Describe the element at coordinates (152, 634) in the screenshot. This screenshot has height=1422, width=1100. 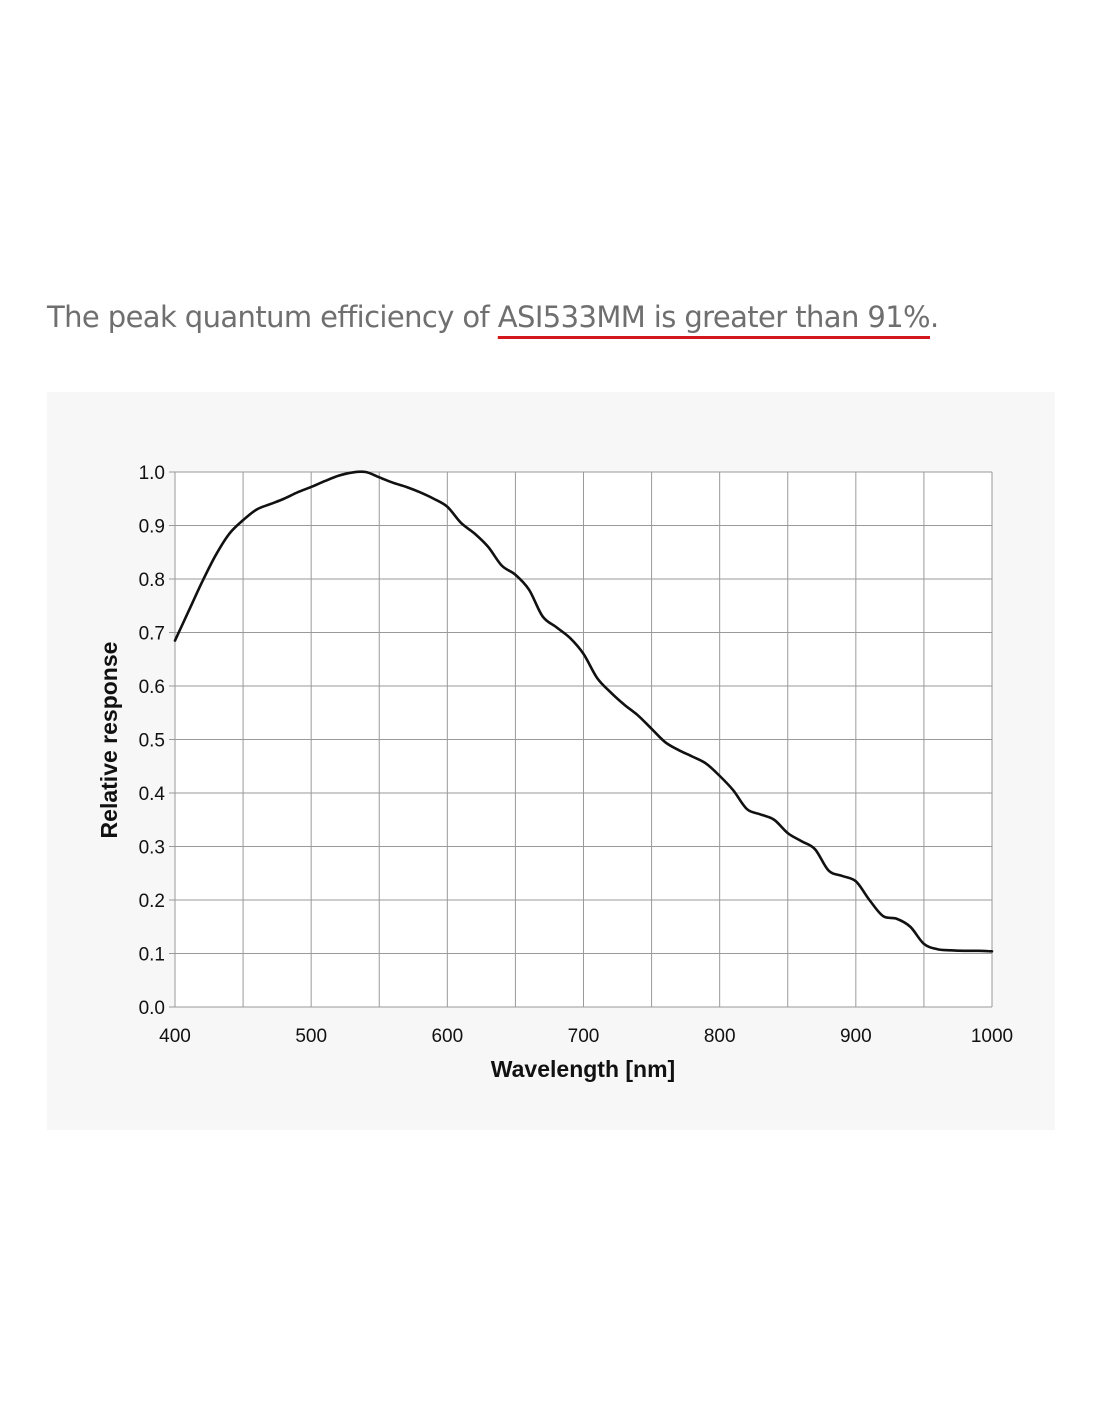
I see `y-tick-label: 0.7` at that location.